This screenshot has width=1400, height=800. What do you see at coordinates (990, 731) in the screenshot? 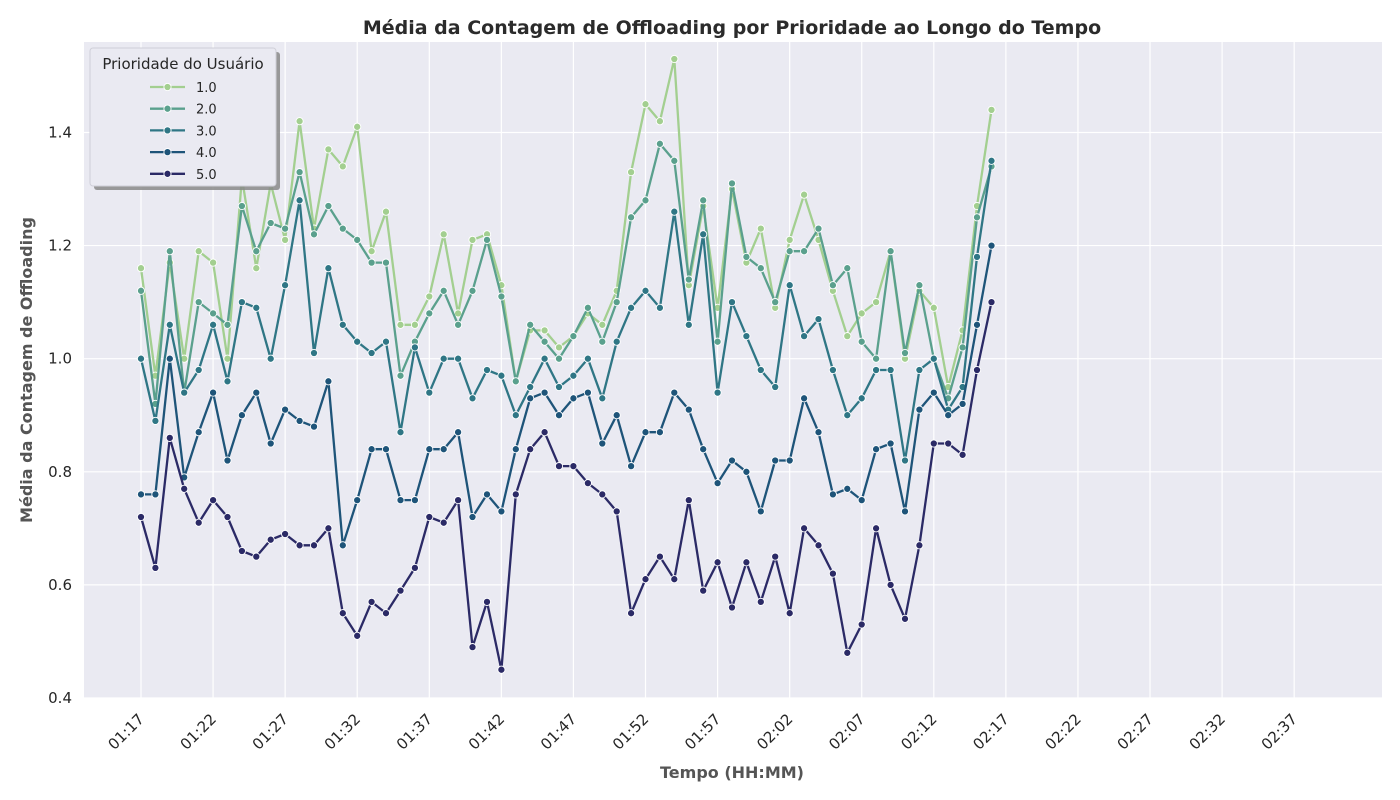
I see `x-tick-label: 02:17` at bounding box center [990, 731].